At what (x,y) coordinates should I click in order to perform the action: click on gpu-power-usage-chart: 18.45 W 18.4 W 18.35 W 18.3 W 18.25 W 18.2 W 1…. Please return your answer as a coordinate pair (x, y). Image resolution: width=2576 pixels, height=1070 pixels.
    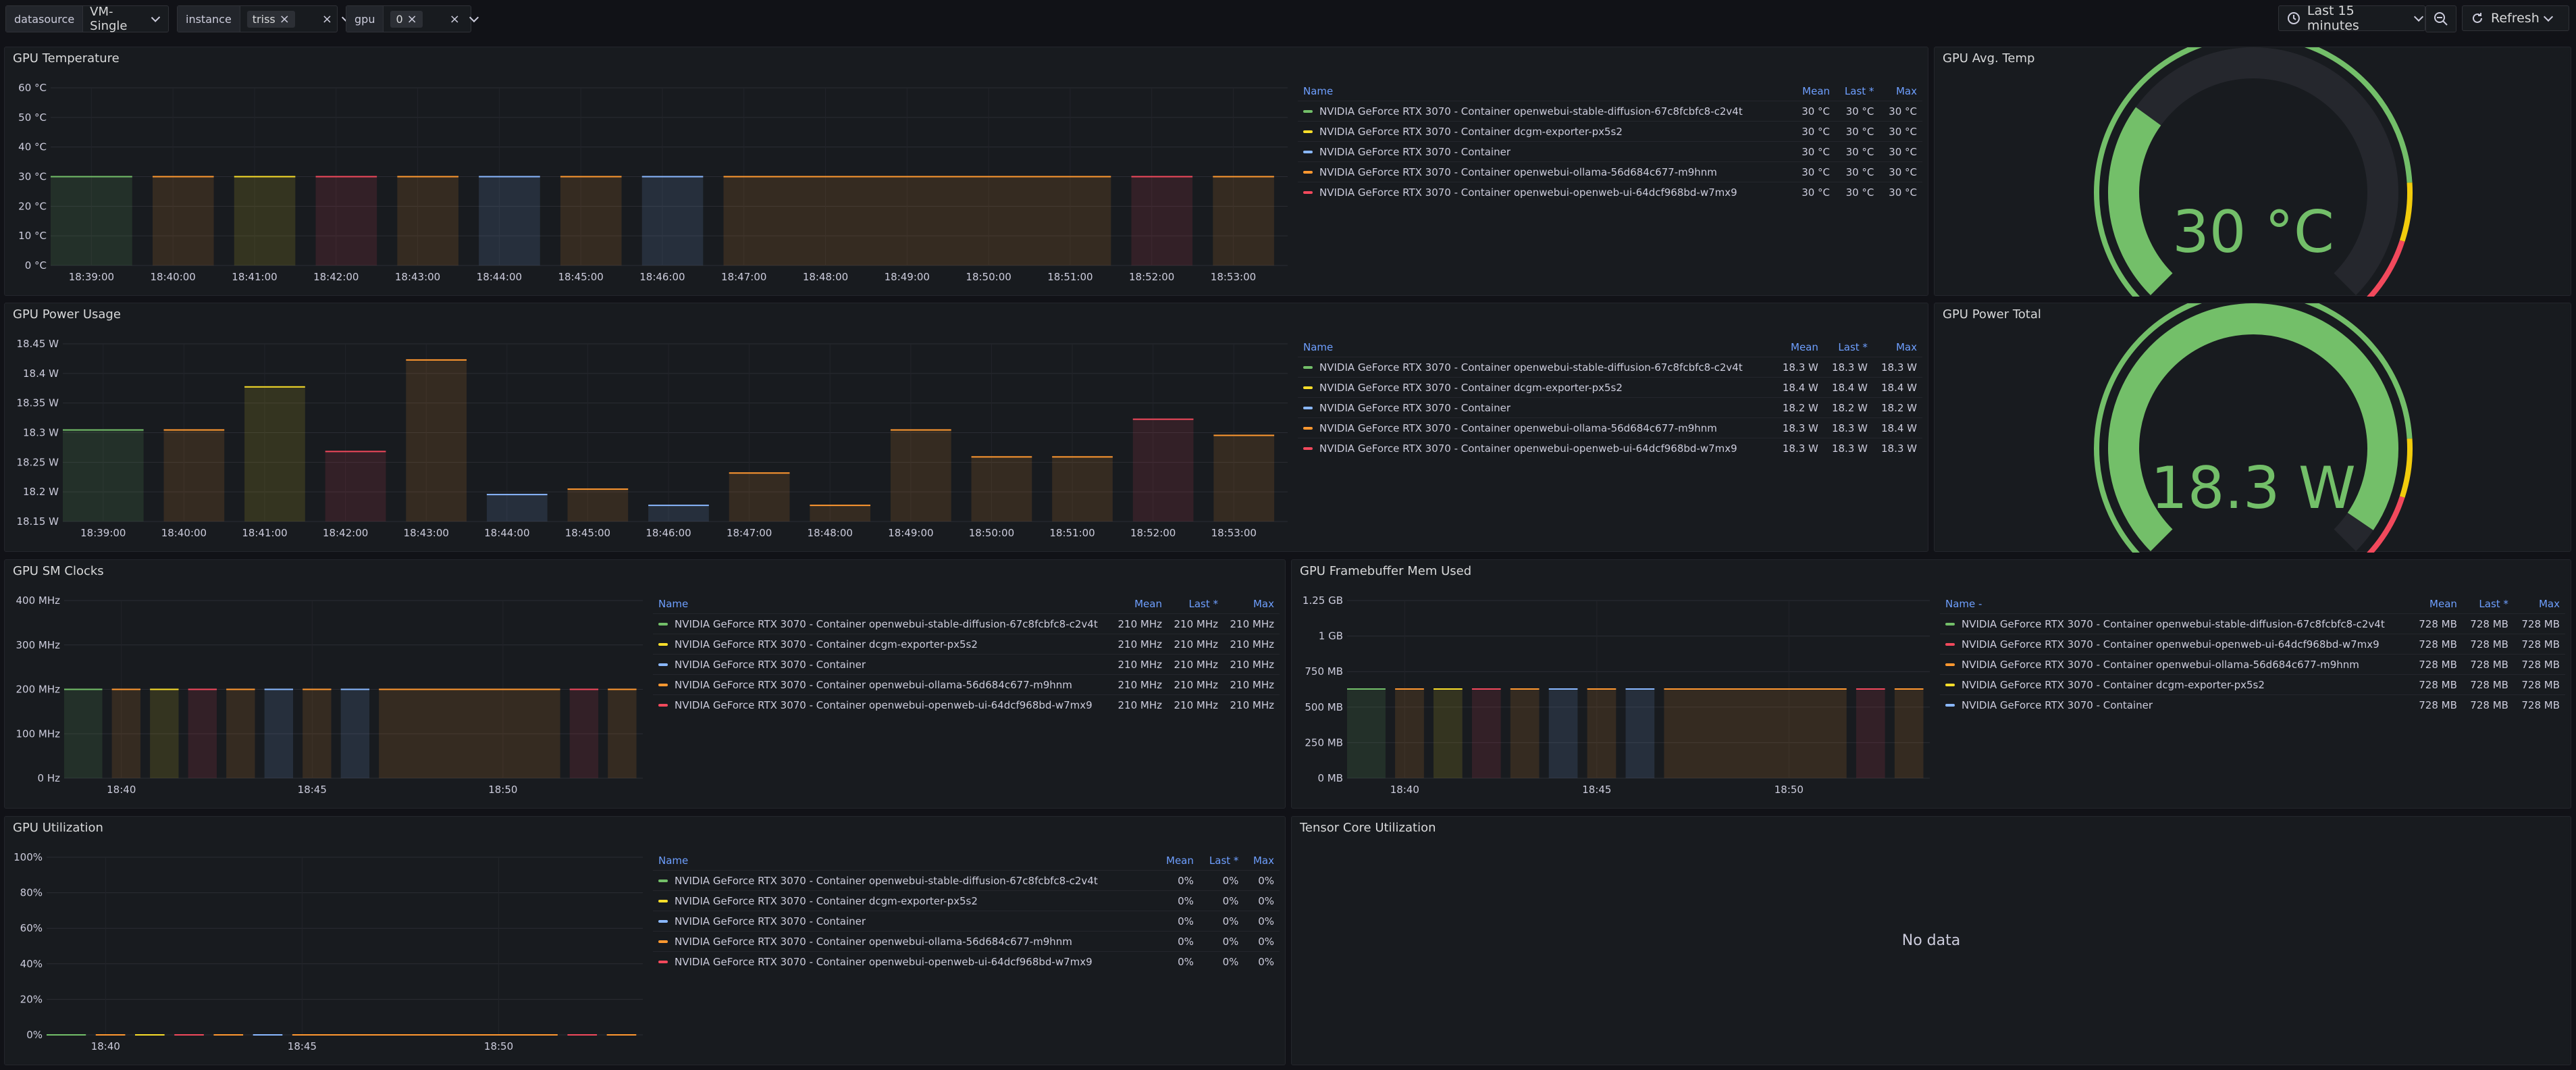
    Looking at the image, I should click on (649, 440).